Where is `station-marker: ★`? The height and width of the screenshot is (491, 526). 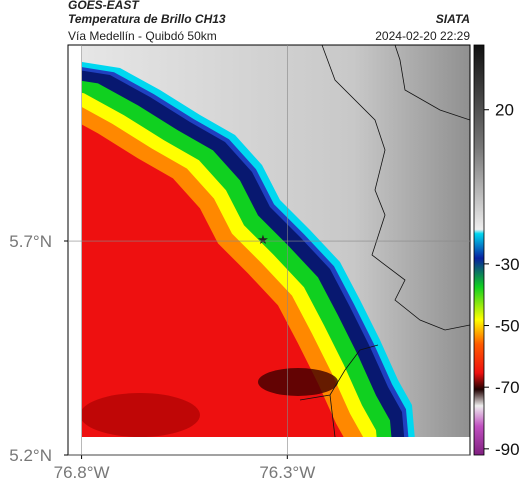
station-marker: ★ is located at coordinates (263, 239).